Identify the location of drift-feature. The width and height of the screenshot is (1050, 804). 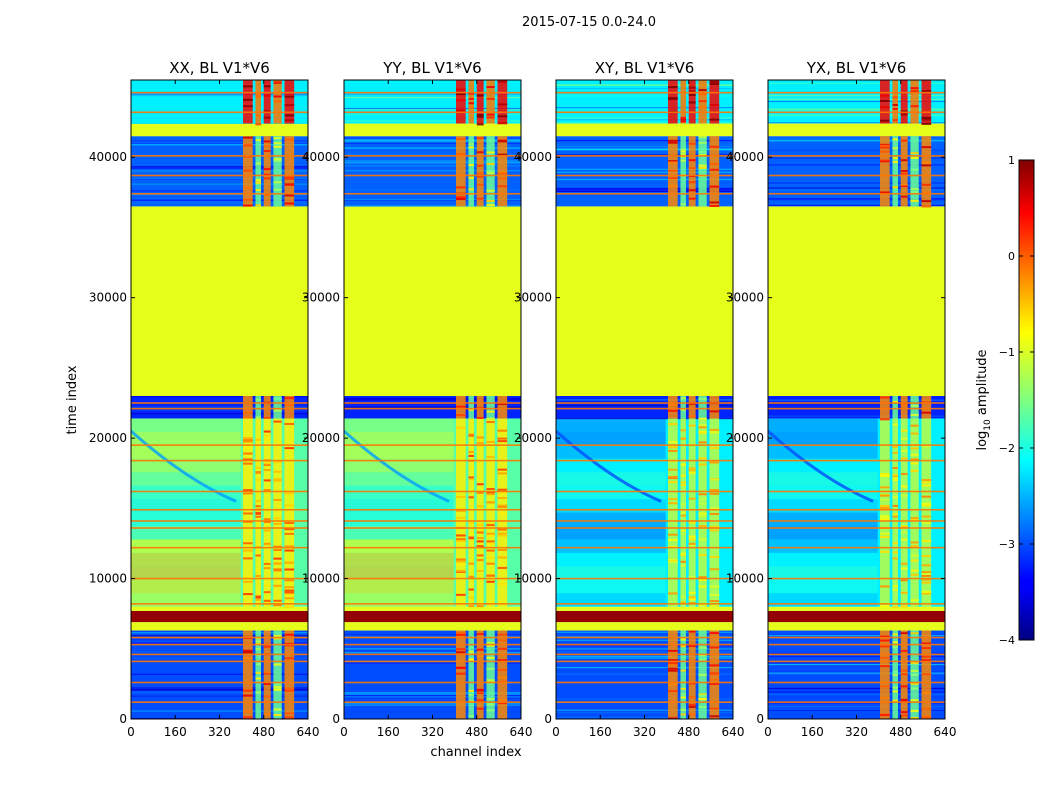
(821, 466).